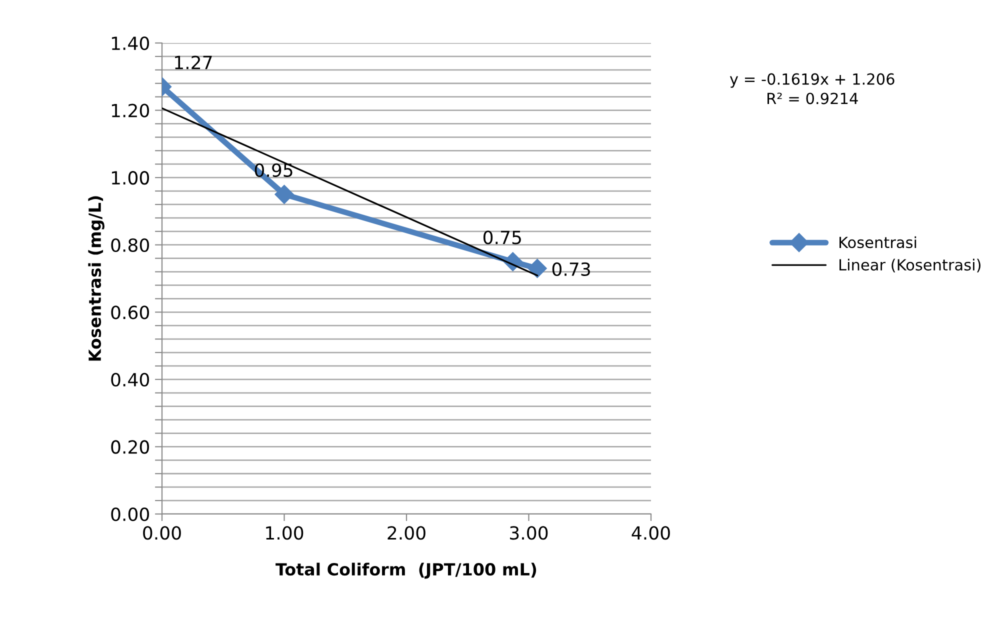 The height and width of the screenshot is (628, 992). What do you see at coordinates (571, 269) in the screenshot?
I see `data-label: 0.73` at bounding box center [571, 269].